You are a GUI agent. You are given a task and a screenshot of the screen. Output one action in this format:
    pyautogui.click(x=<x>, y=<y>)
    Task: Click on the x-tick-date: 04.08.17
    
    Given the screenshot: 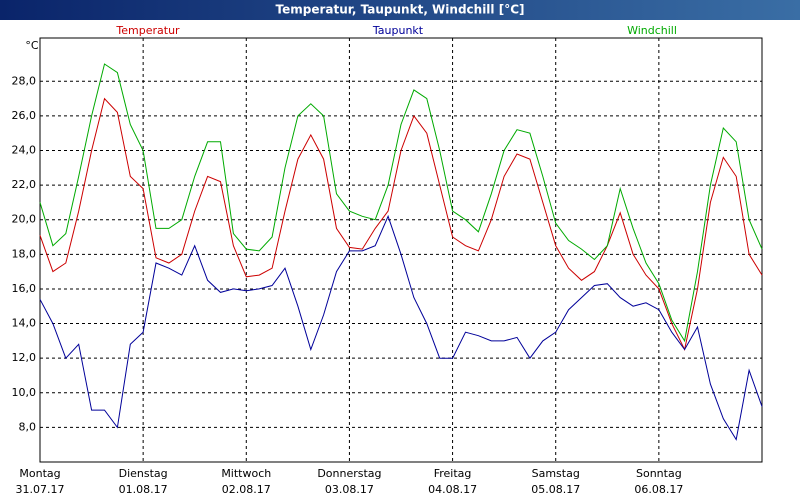 What is the action you would take?
    pyautogui.click(x=452, y=489)
    